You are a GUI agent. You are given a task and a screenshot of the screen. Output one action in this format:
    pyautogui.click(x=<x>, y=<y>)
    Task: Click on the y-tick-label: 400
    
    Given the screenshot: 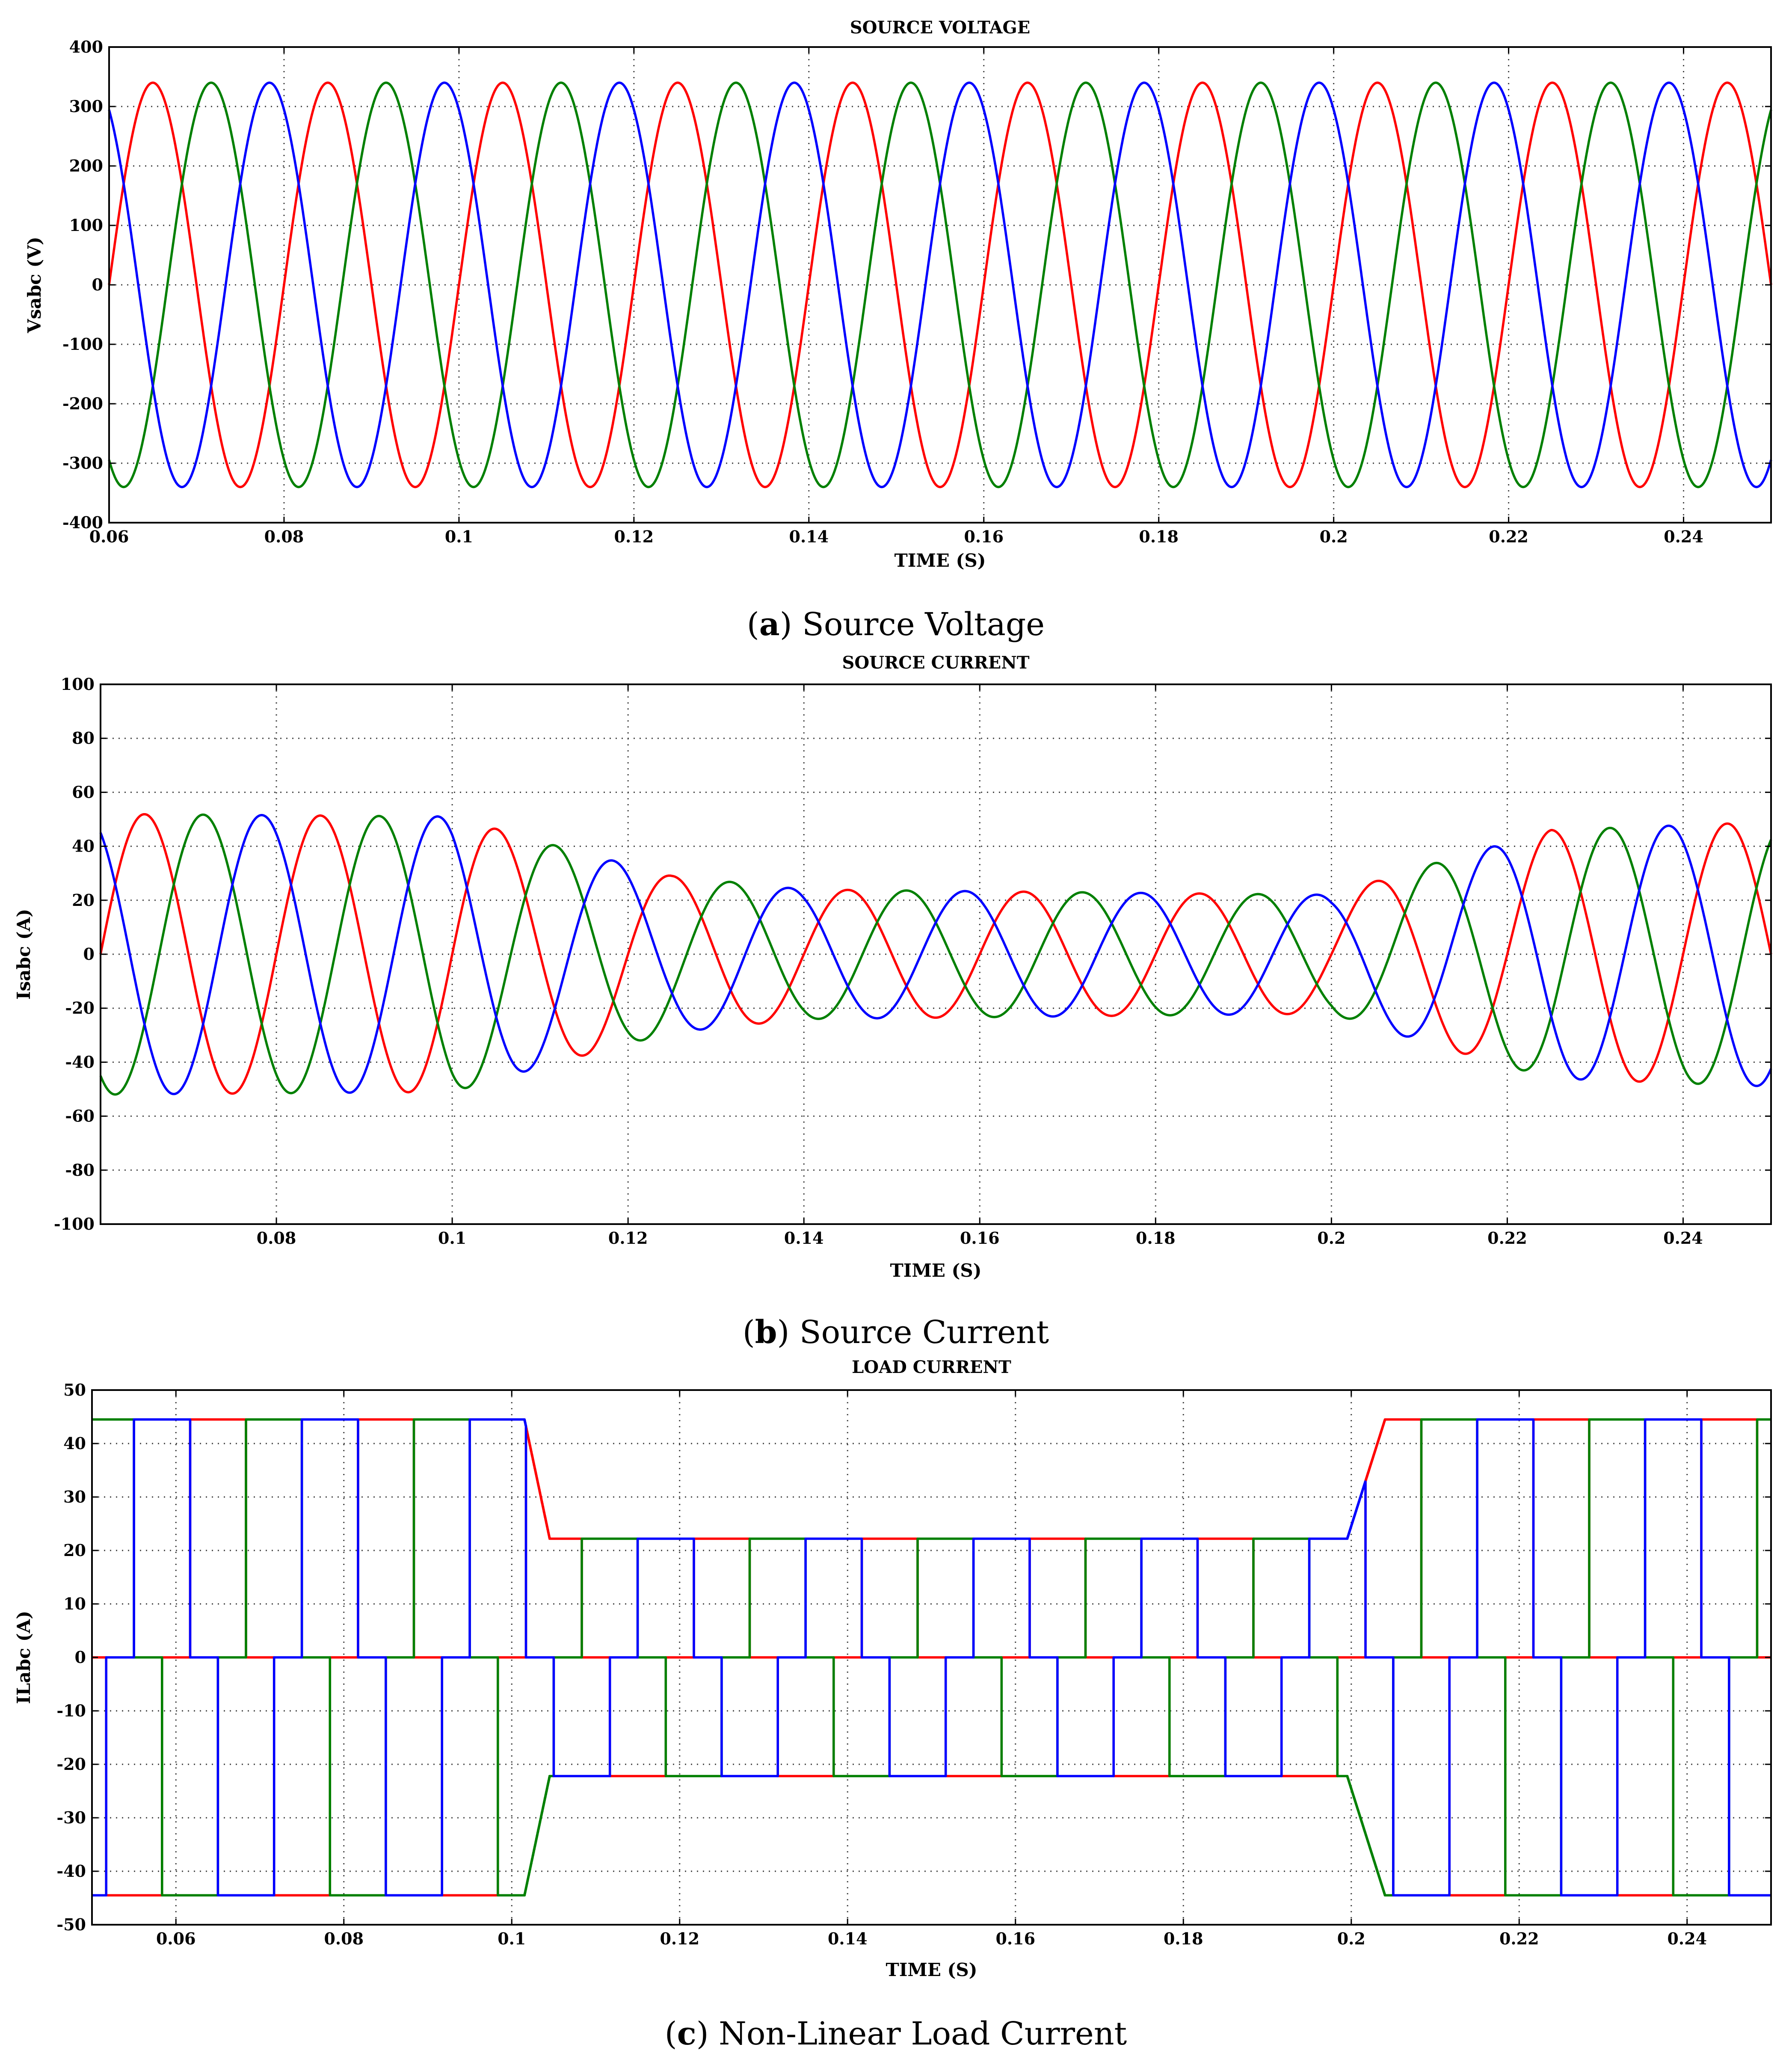 What is the action you would take?
    pyautogui.click(x=86, y=46)
    